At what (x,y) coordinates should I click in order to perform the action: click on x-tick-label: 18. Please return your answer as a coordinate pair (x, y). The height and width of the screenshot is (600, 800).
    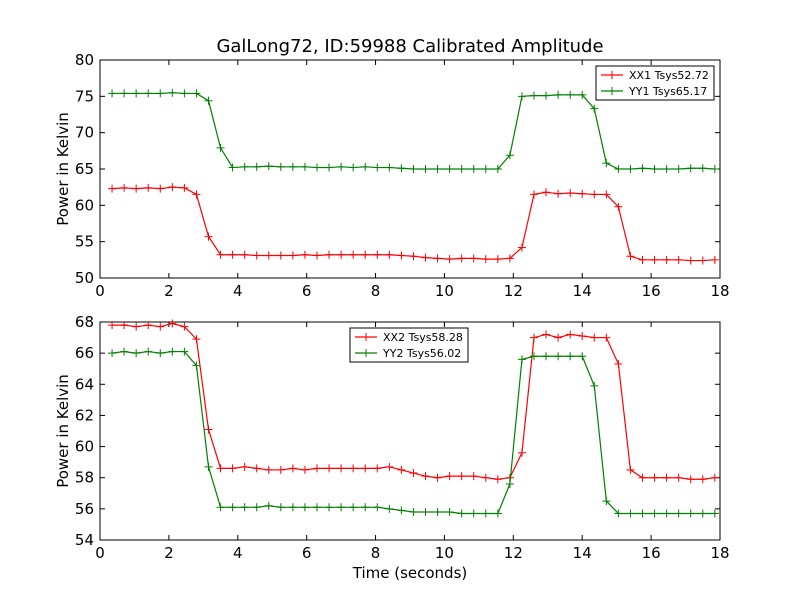
    Looking at the image, I should click on (719, 553).